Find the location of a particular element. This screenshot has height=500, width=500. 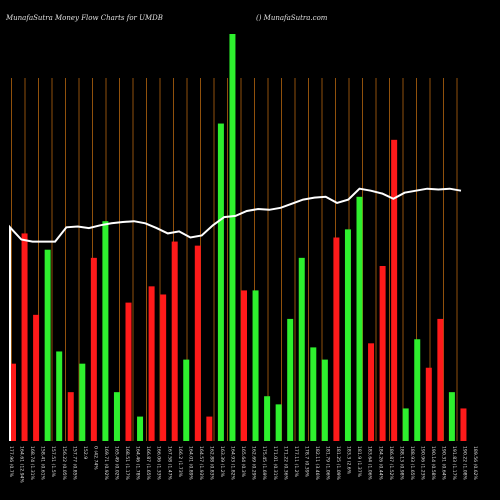

x-tick-label: 157.77 (0.85% is located at coordinates (74, 463).